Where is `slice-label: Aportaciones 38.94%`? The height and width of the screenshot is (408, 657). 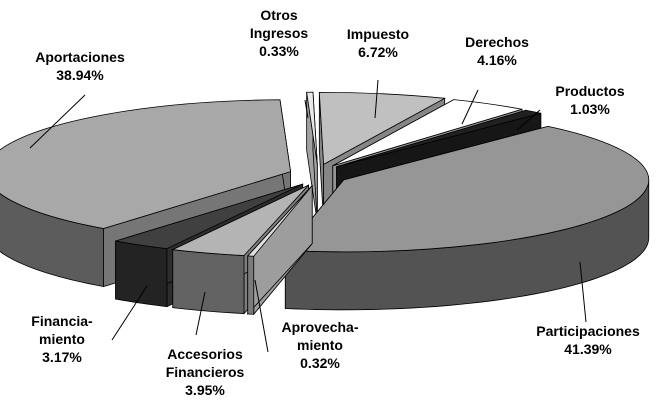 slice-label: Aportaciones 38.94% is located at coordinates (79, 66).